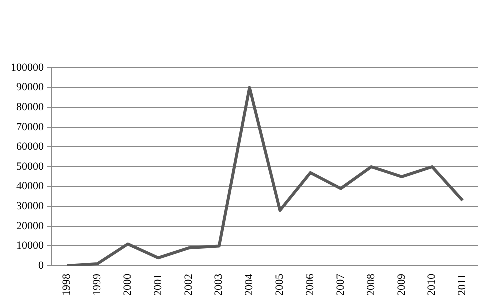 The width and height of the screenshot is (490, 303). I want to click on x-tick-label: 1998, so click(67, 285).